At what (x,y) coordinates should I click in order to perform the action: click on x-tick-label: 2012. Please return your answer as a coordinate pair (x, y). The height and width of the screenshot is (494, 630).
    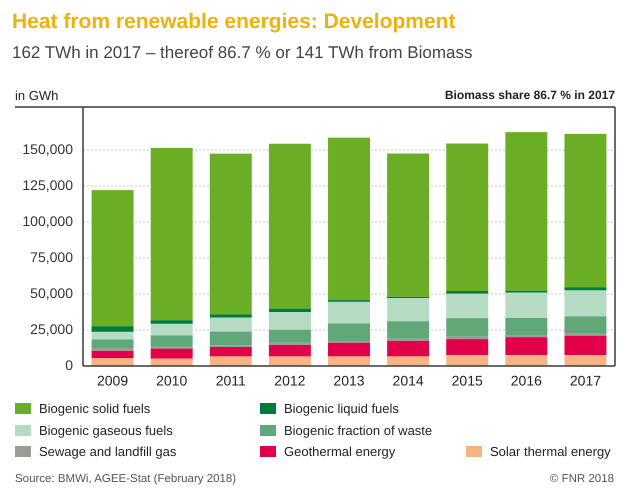
    Looking at the image, I should click on (290, 380).